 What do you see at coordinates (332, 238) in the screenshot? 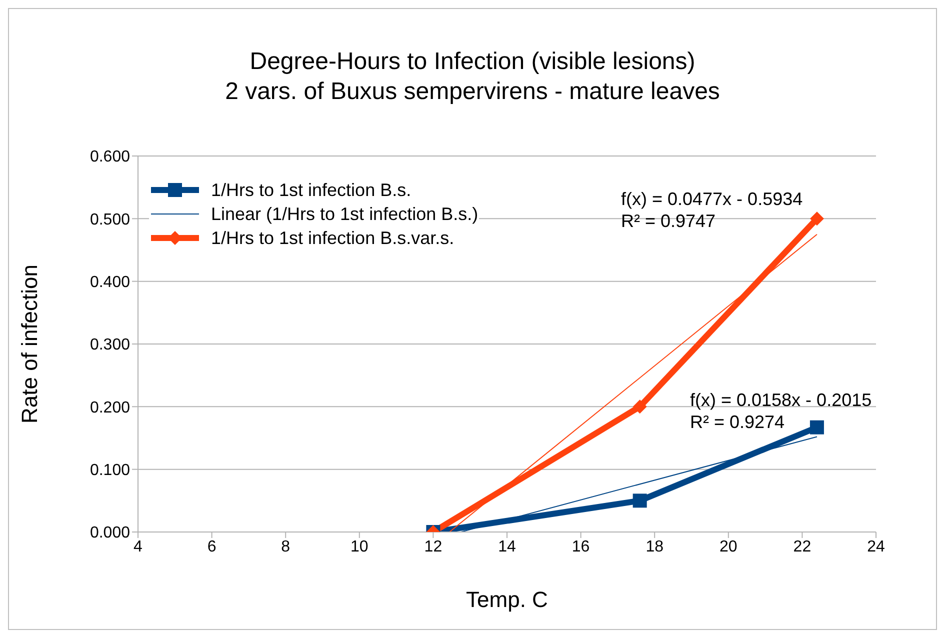
I see `legend-label: 1/Hrs to 1st infection B.s.var.s.` at bounding box center [332, 238].